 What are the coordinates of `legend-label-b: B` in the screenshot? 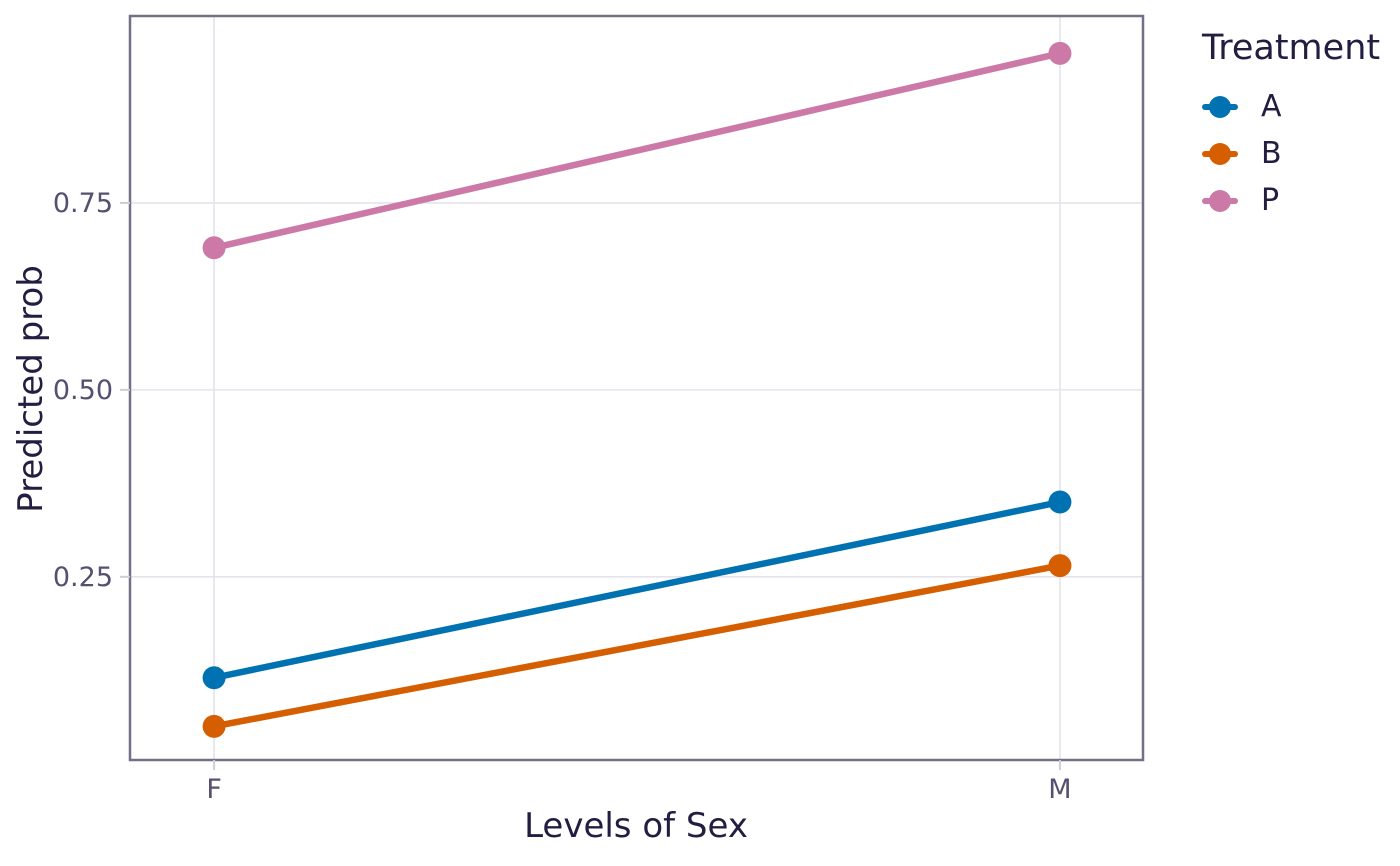 It's located at (1271, 153).